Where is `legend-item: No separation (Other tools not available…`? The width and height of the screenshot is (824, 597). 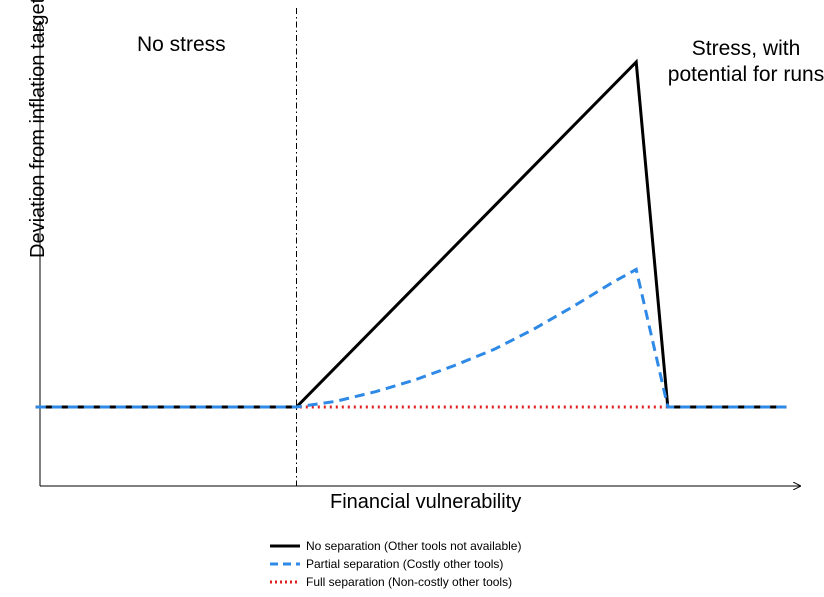 legend-item: No separation (Other tools not available… is located at coordinates (395, 546).